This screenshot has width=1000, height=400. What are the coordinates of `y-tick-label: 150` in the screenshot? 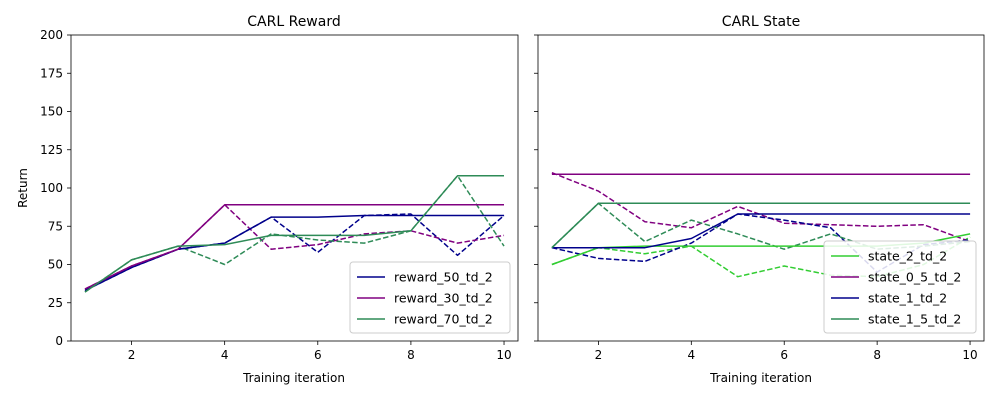 It's located at (51, 112).